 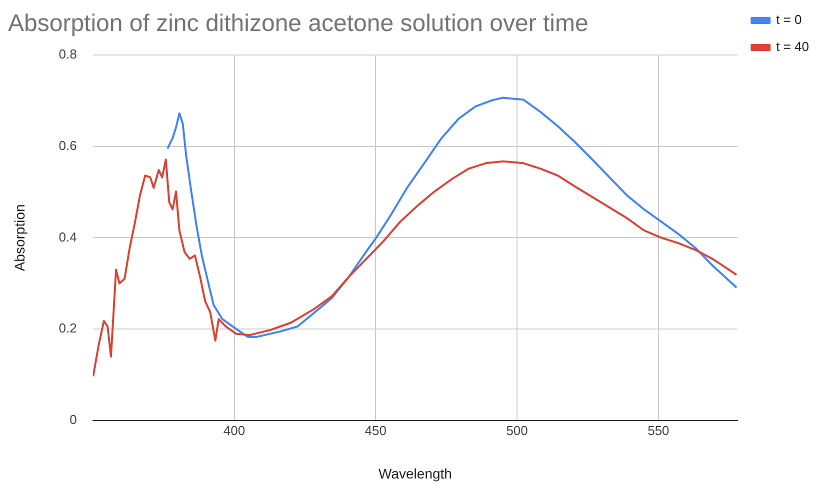 I want to click on x-tick-label: 550, so click(x=659, y=430).